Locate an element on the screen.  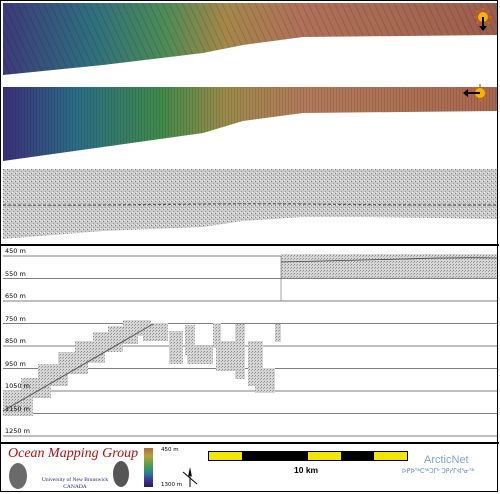
depth-colorbar is located at coordinates (148, 467).